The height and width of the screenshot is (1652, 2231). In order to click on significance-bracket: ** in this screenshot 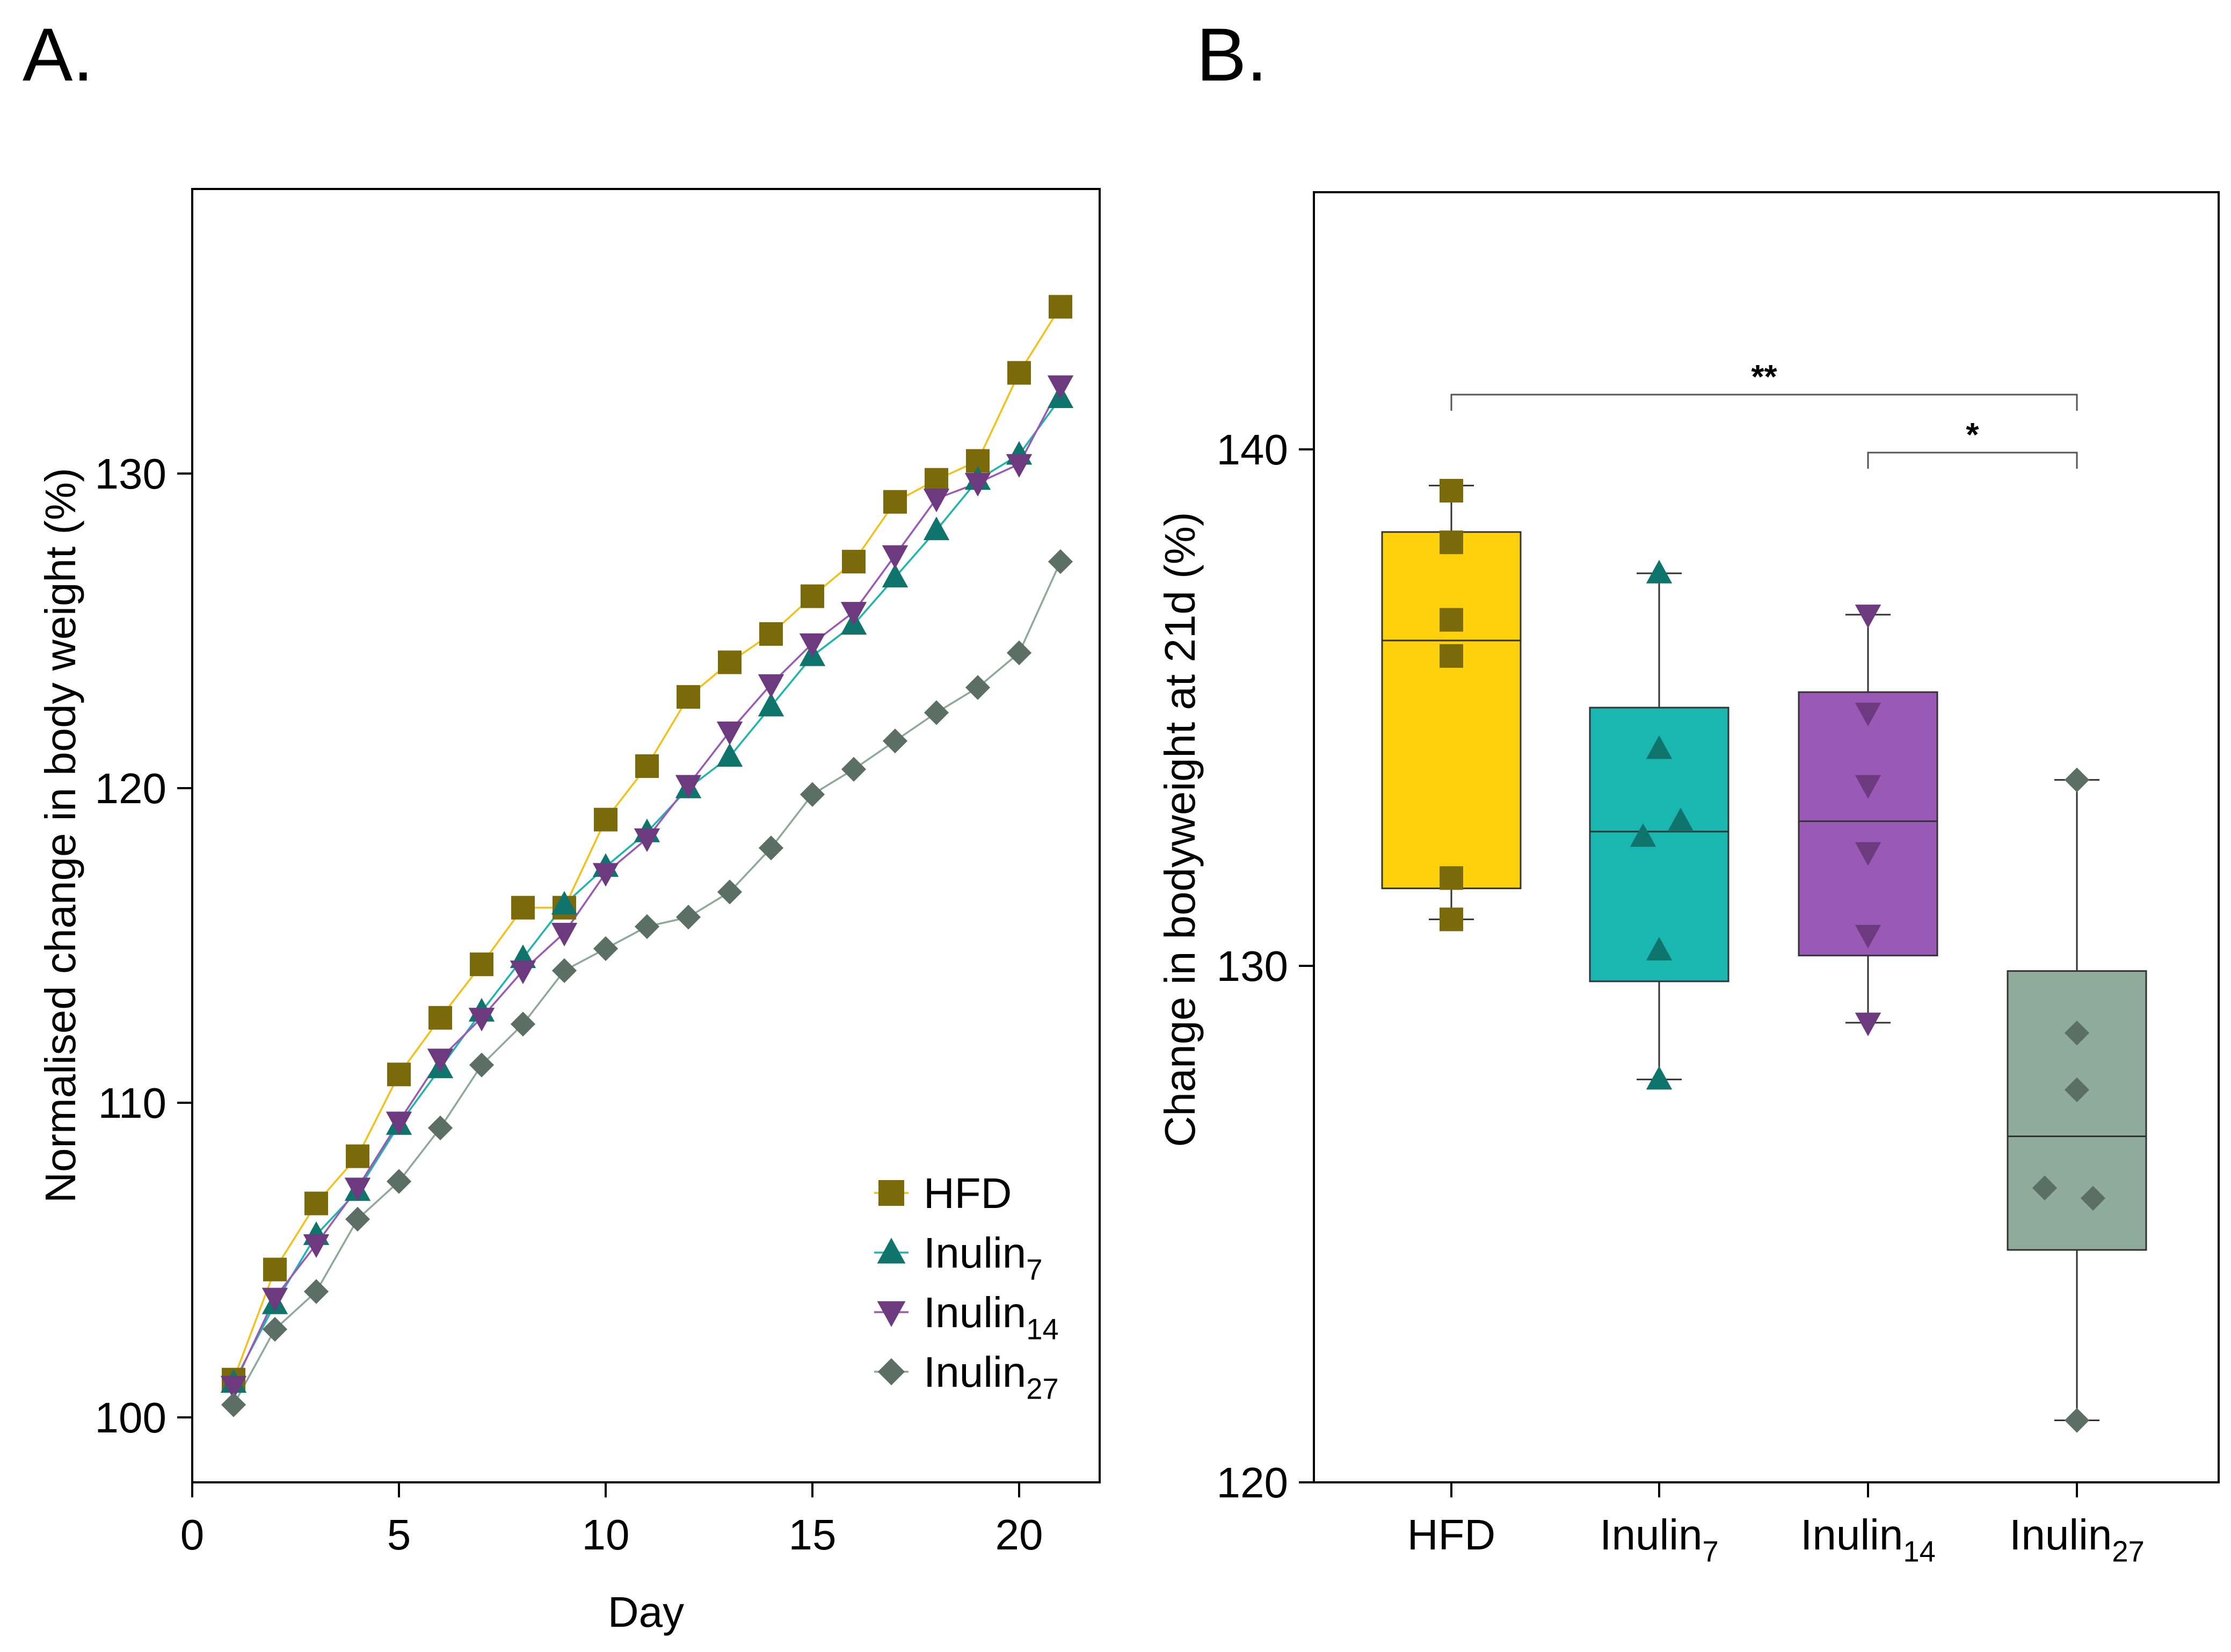, I will do `click(1764, 385)`.